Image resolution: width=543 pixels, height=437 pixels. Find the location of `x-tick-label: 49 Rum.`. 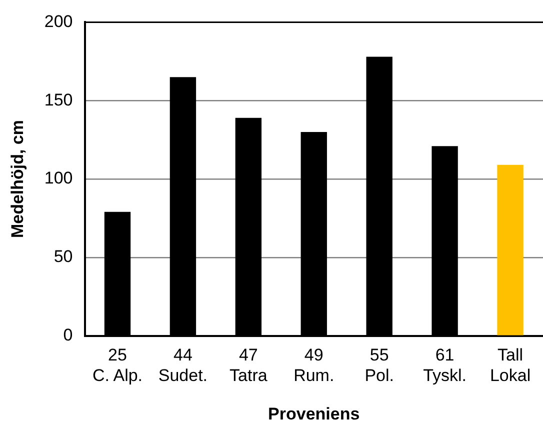

x-tick-label: 49 Rum. is located at coordinates (314, 366).